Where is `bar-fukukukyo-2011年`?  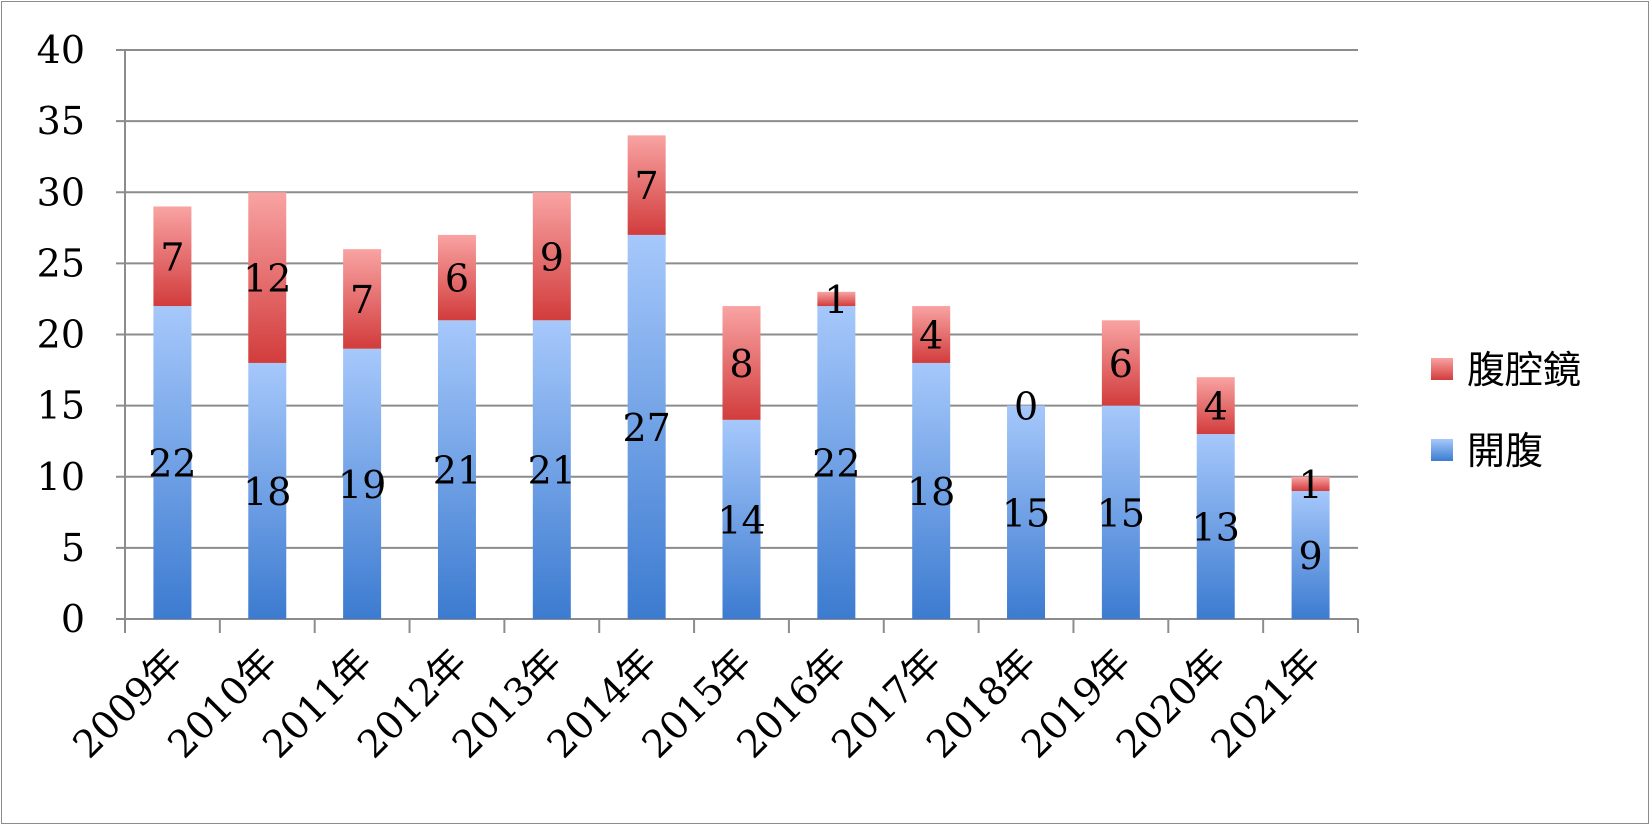
bar-fukukukyo-2011年 is located at coordinates (362, 299).